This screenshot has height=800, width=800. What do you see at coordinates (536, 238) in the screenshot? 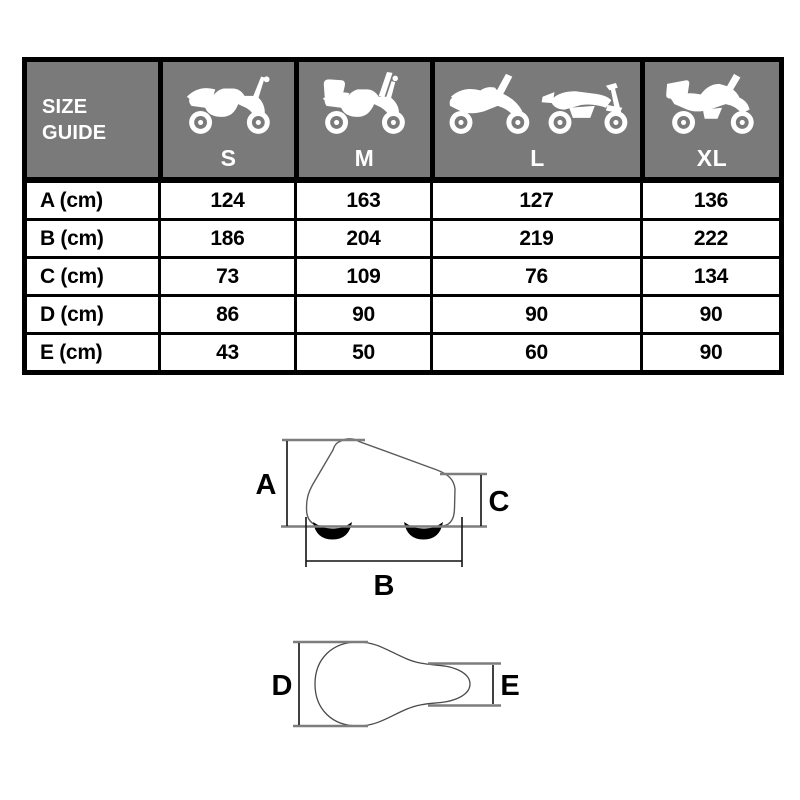
I see `value-b-l: 219` at bounding box center [536, 238].